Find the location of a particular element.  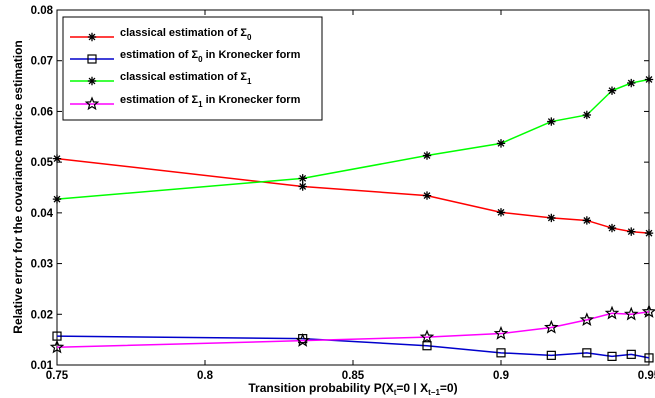

legend-item: classical estimation of Σ0 is located at coordinates (161, 34).